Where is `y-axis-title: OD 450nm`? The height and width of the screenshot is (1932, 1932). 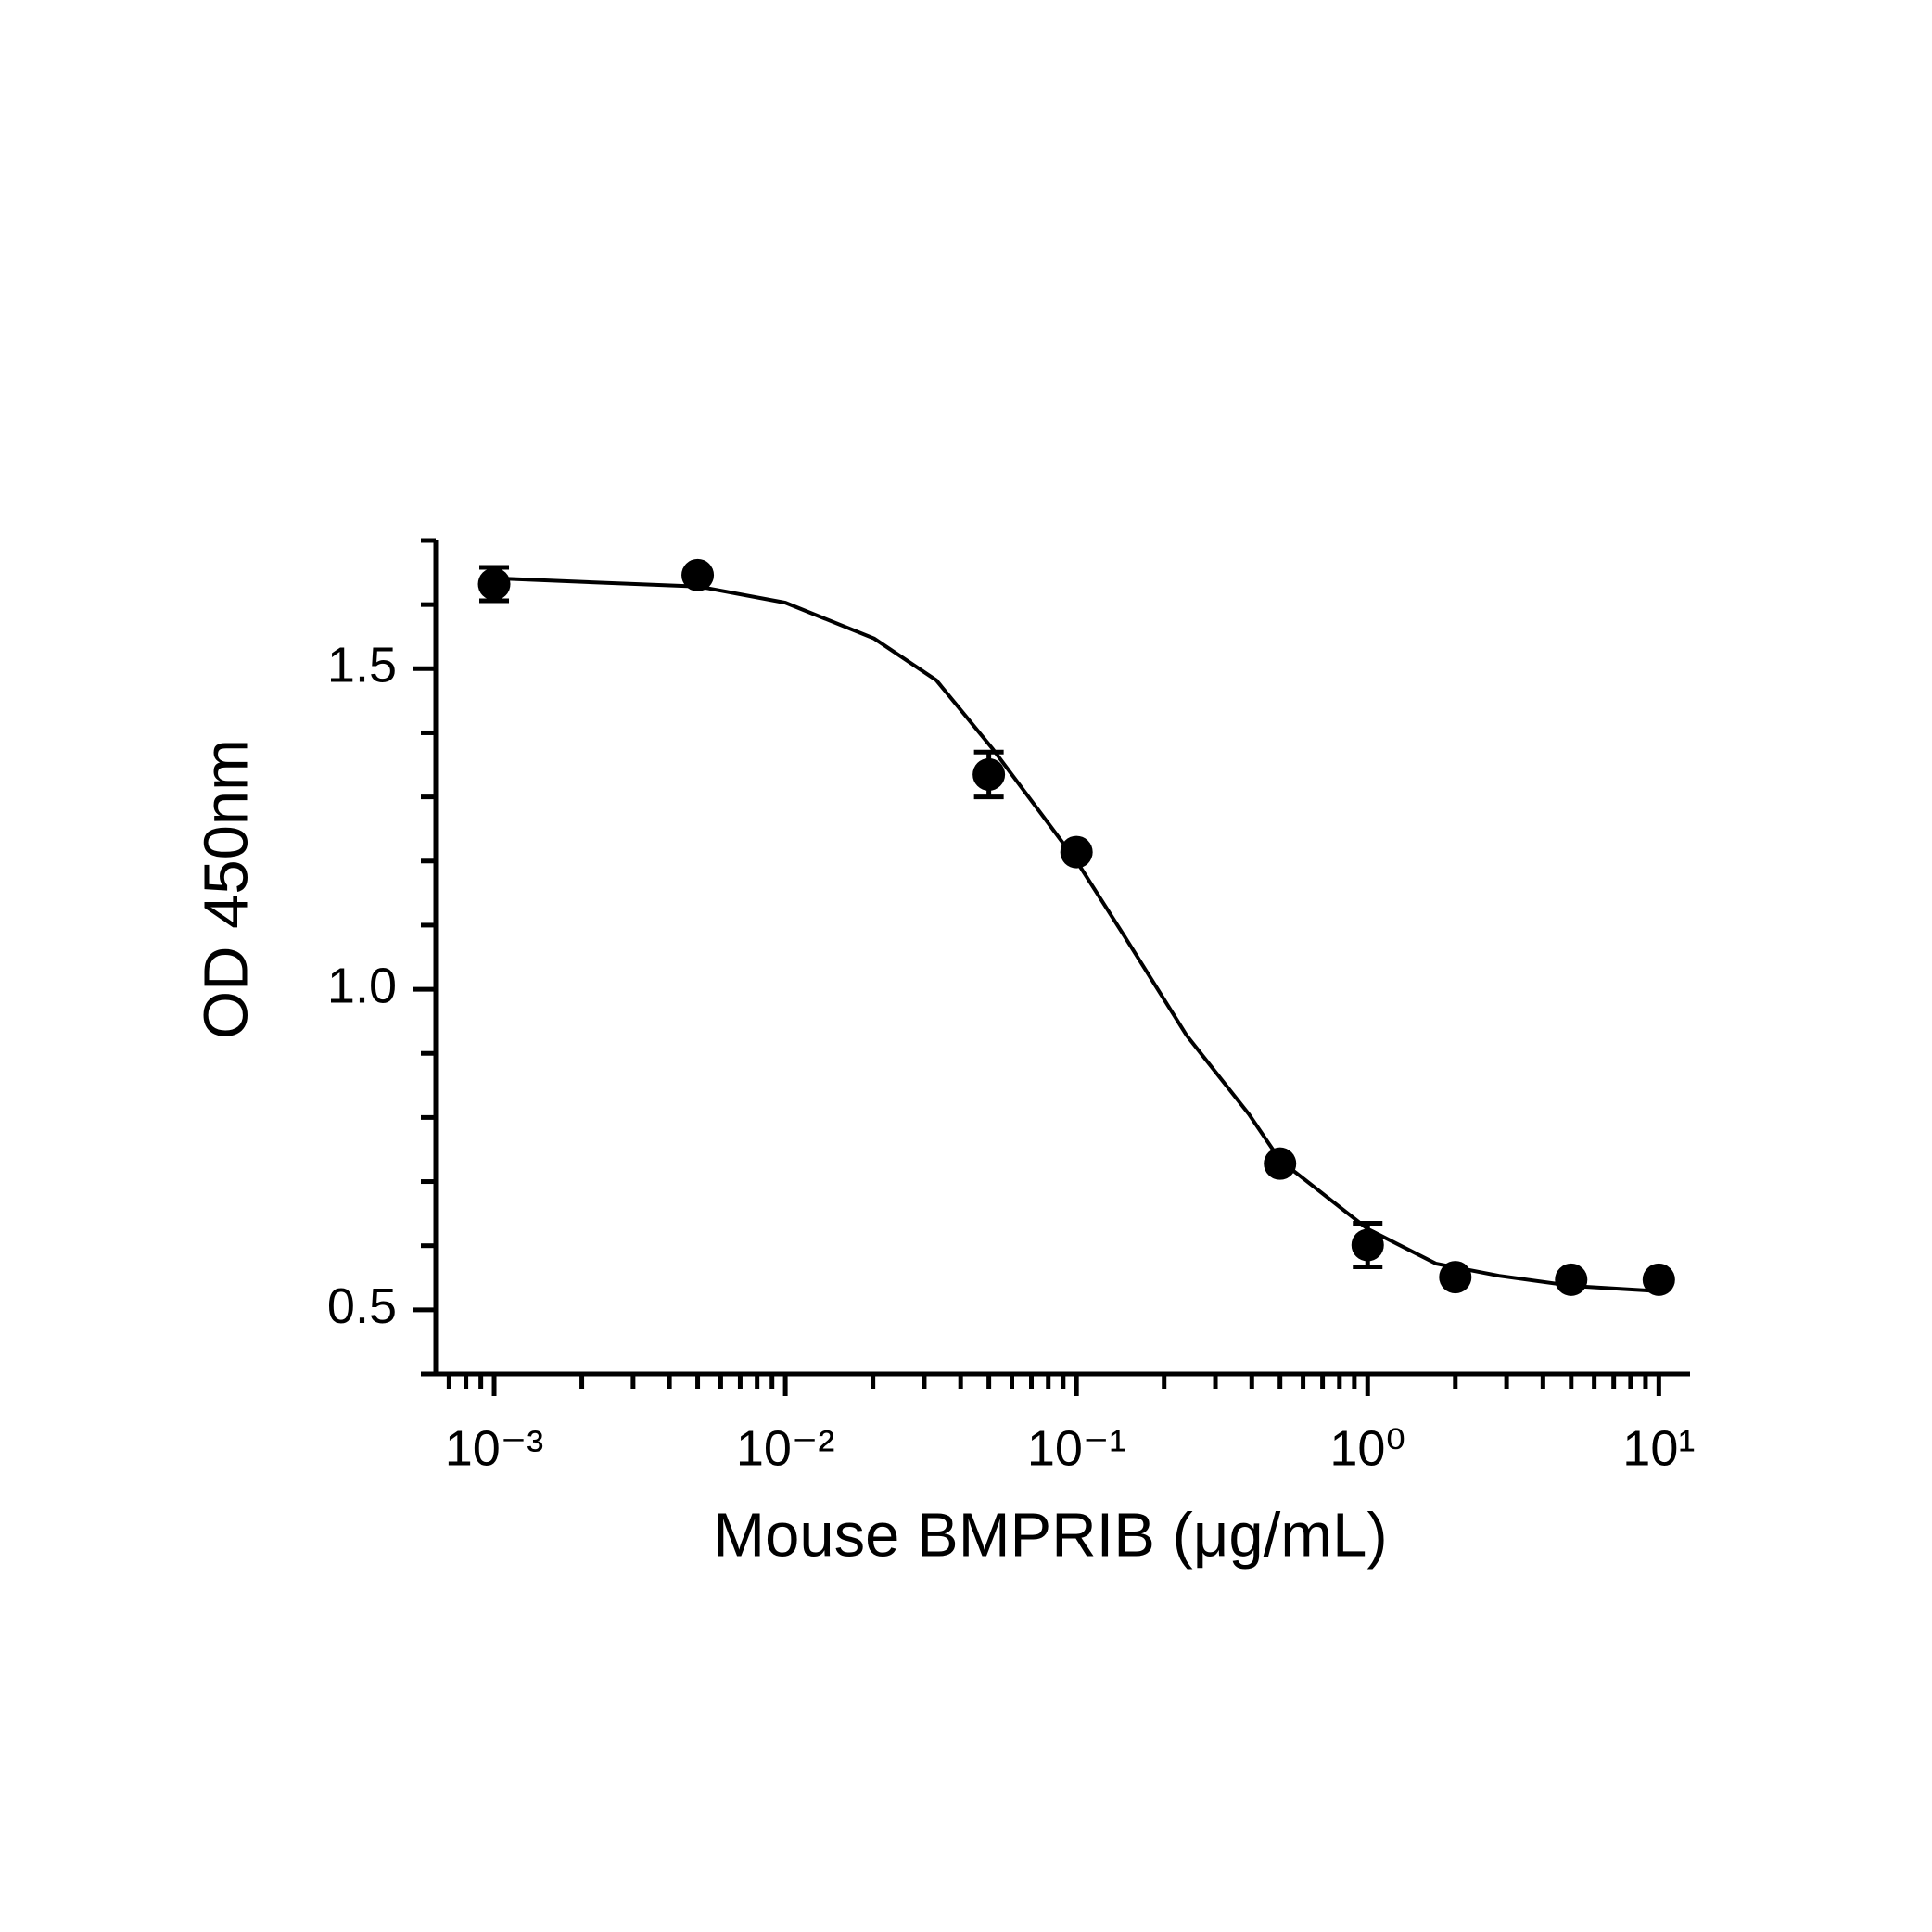
y-axis-title: OD 450nm is located at coordinates (226, 889).